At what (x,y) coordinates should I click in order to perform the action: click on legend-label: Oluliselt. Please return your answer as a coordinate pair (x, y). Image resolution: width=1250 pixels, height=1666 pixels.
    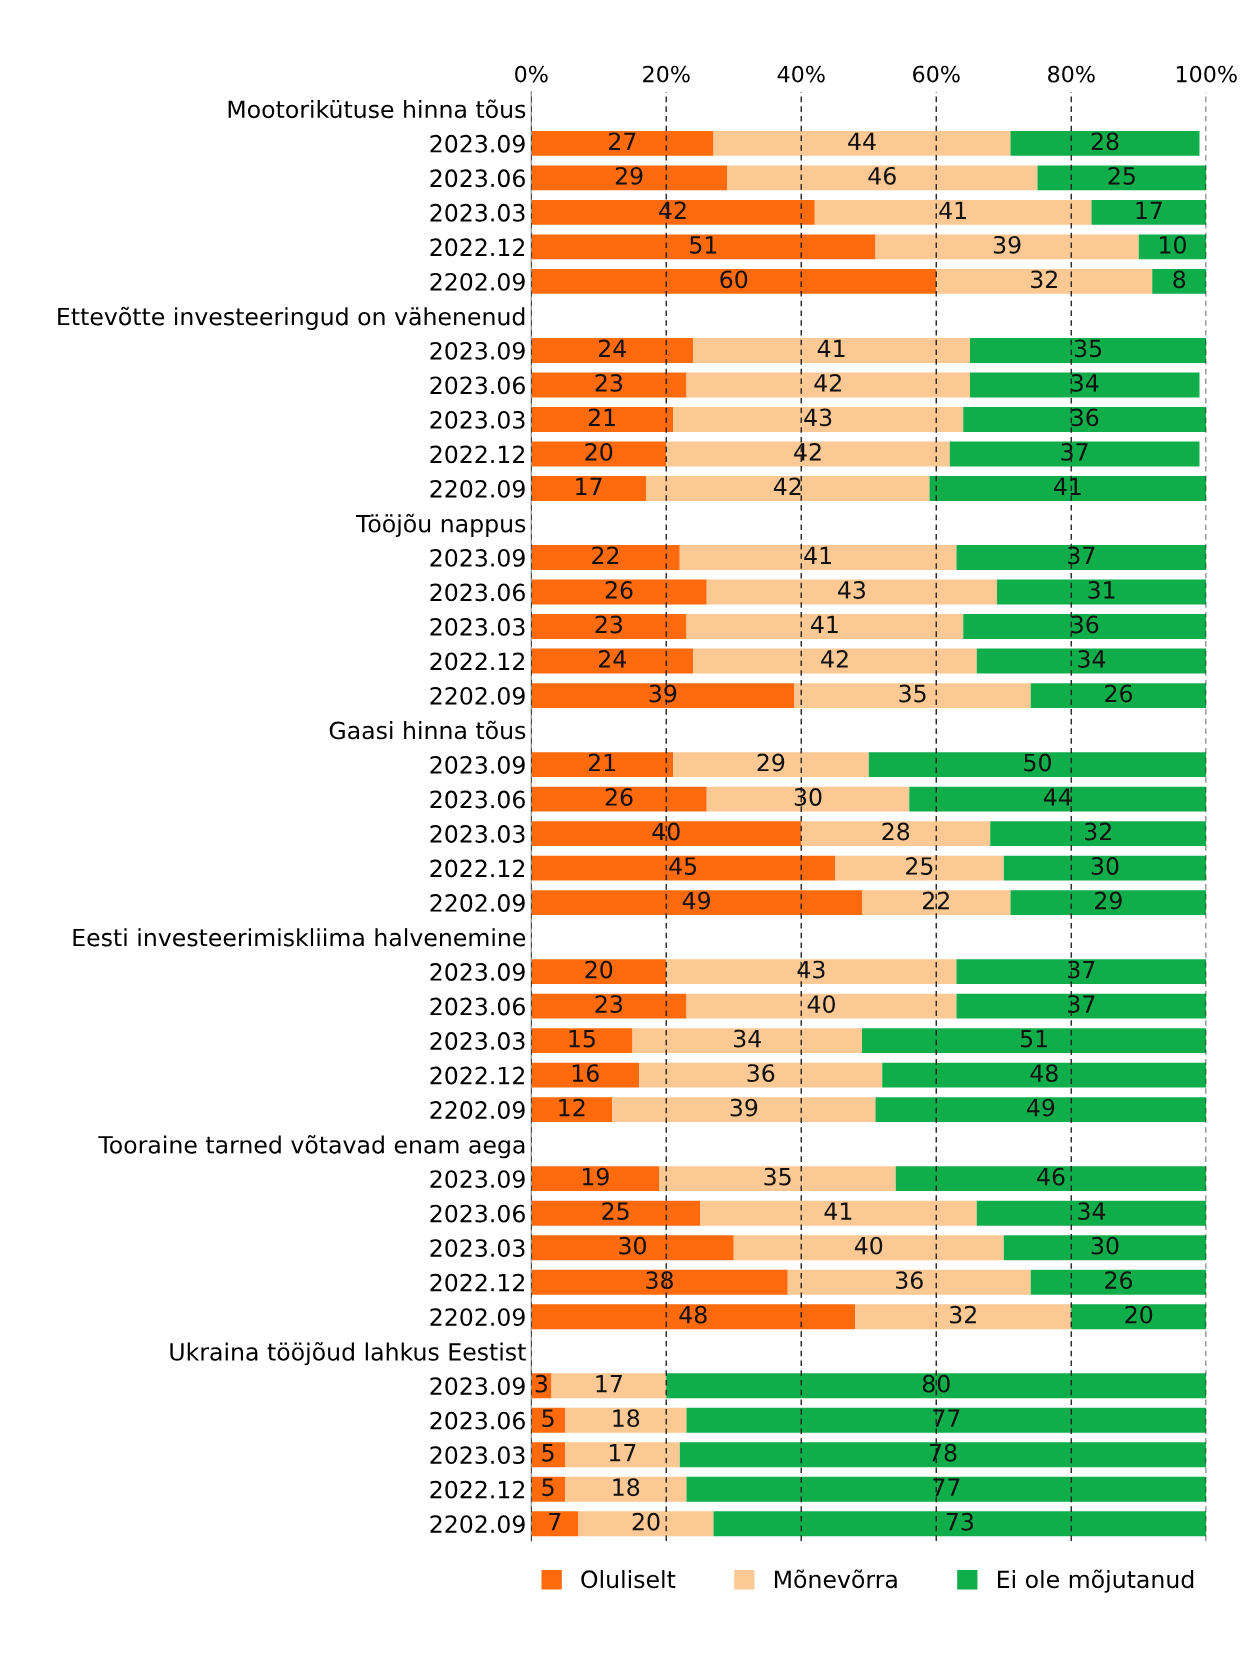
    Looking at the image, I should click on (628, 1579).